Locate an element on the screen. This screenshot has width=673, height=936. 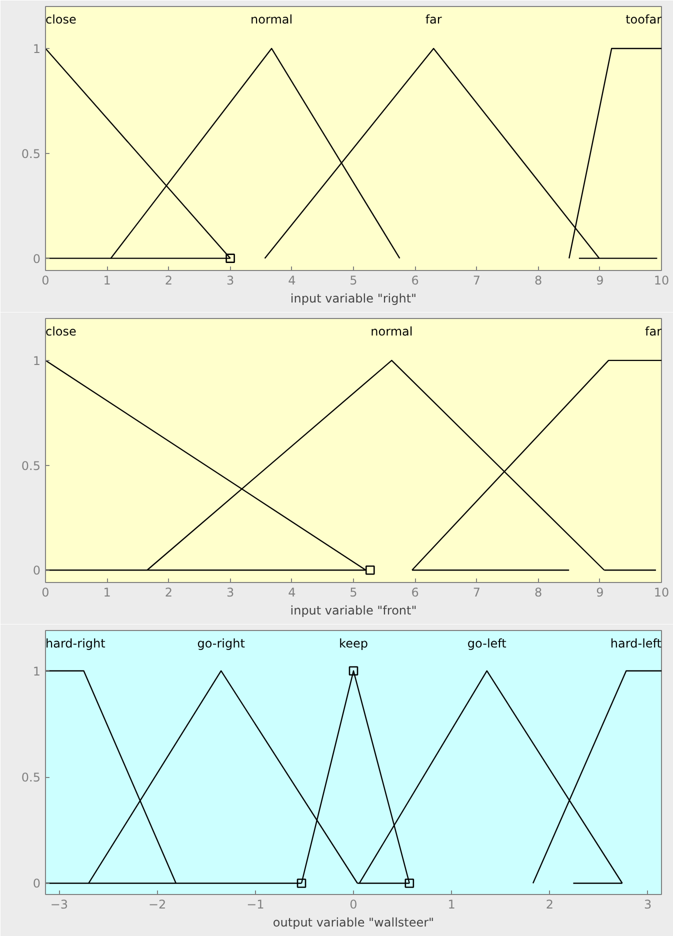
x-axis-title: output variable "wallsteer" is located at coordinates (353, 923).